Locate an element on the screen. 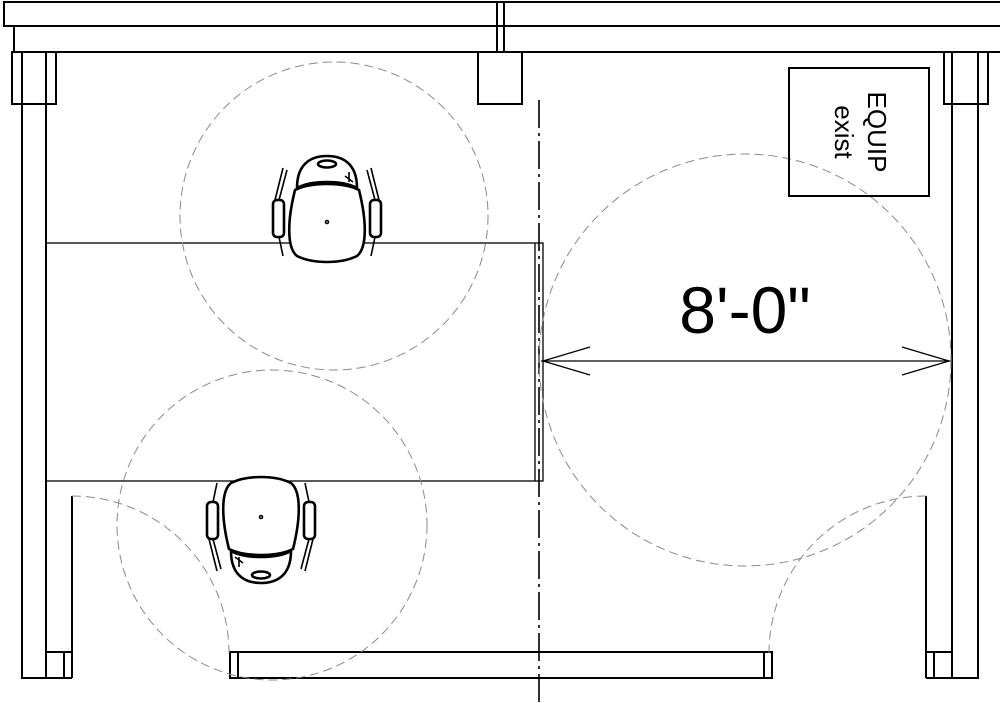 The image size is (1000, 703). column-right is located at coordinates (966, 78).